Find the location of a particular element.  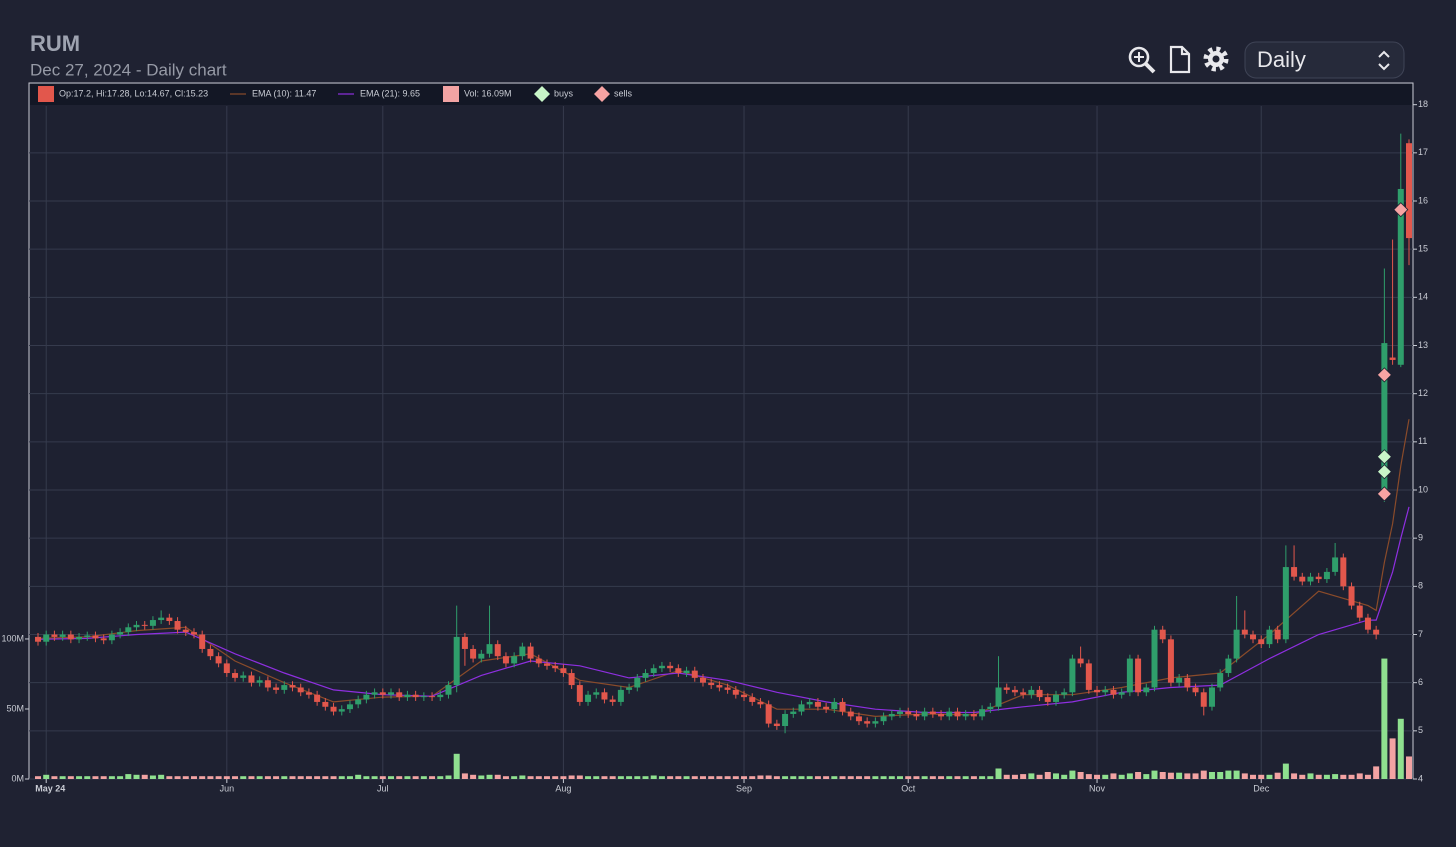

y-tick-label: 6 is located at coordinates (1420, 682).